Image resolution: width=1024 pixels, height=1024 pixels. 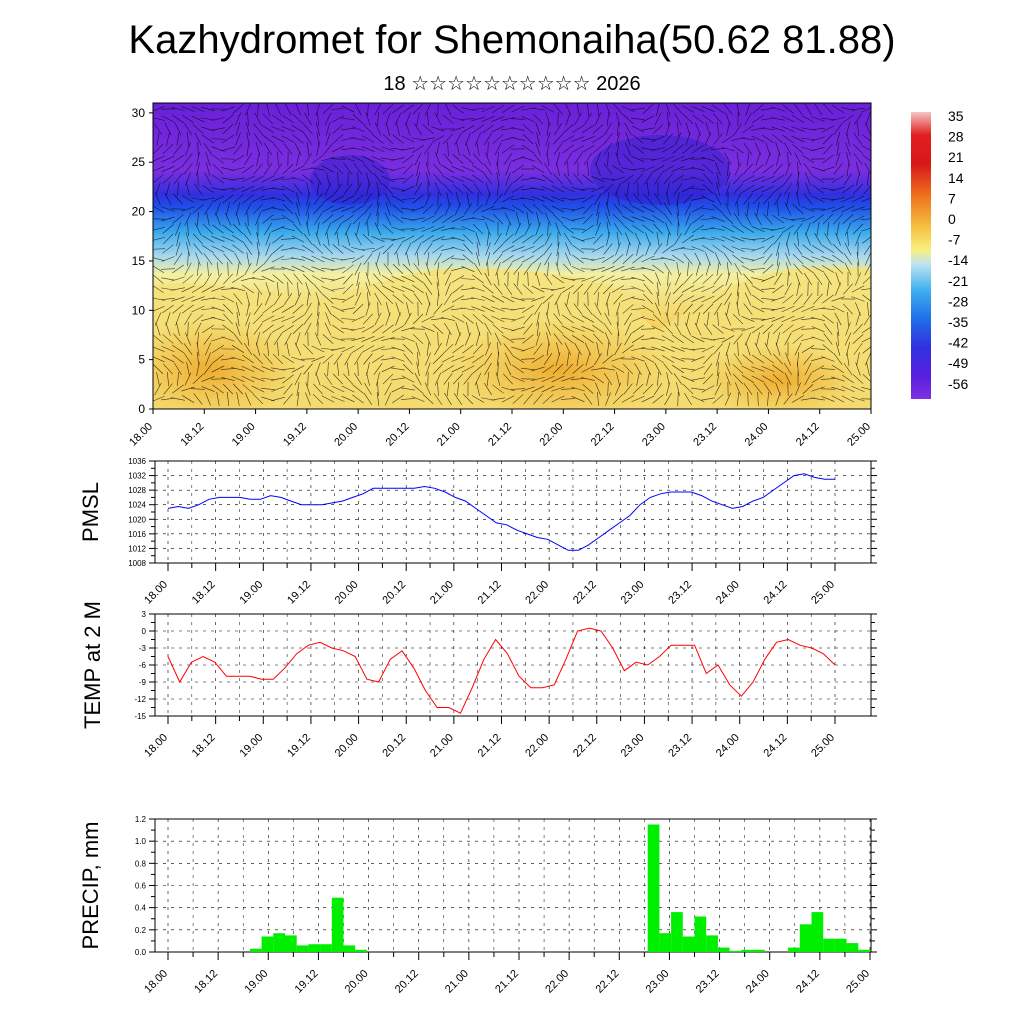 What do you see at coordinates (141, 863) in the screenshot?
I see `precip-ytick-label: 0.8` at bounding box center [141, 863].